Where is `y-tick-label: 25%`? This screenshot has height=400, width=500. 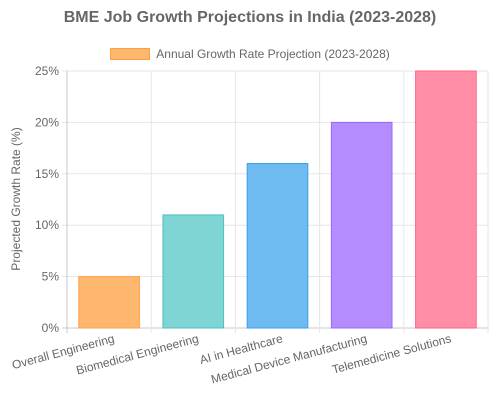 y-tick-label: 25% is located at coordinates (47, 71).